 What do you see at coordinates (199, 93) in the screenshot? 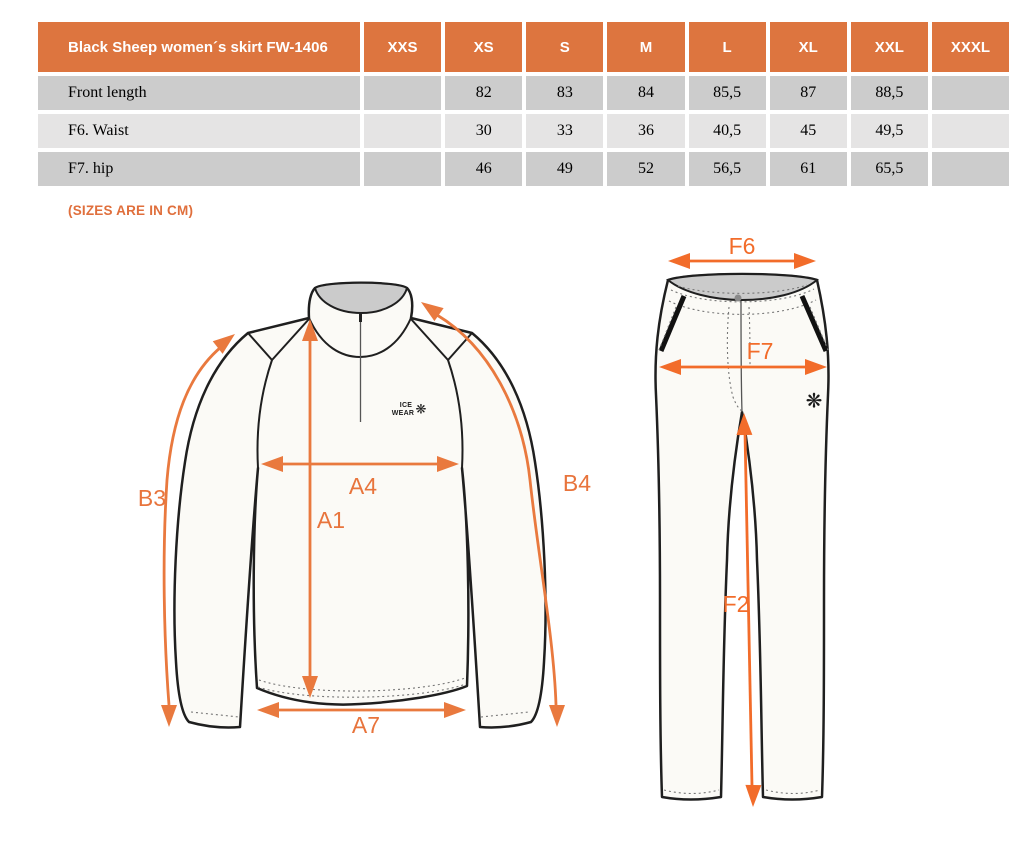
I see `row-label-front-length: Front length` at bounding box center [199, 93].